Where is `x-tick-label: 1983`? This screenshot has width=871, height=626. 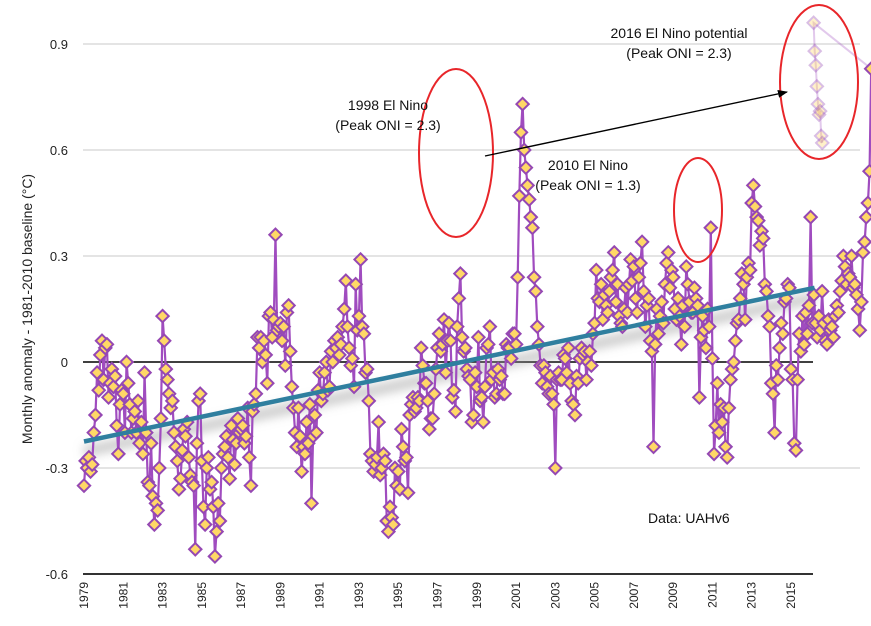 x-tick-label: 1983 is located at coordinates (163, 595).